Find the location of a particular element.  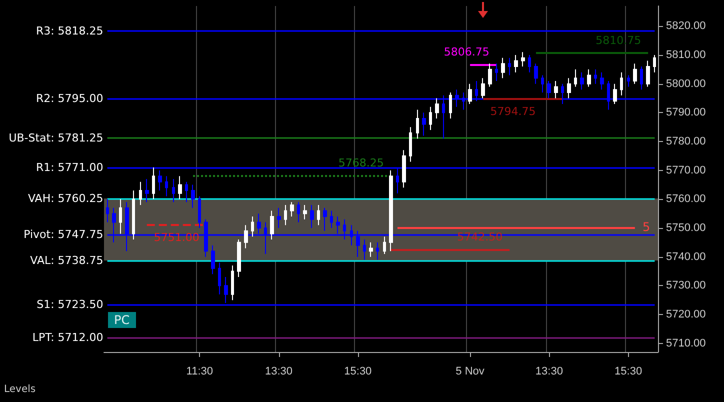

y-tick-label: 5810.00 is located at coordinates (686, 55).